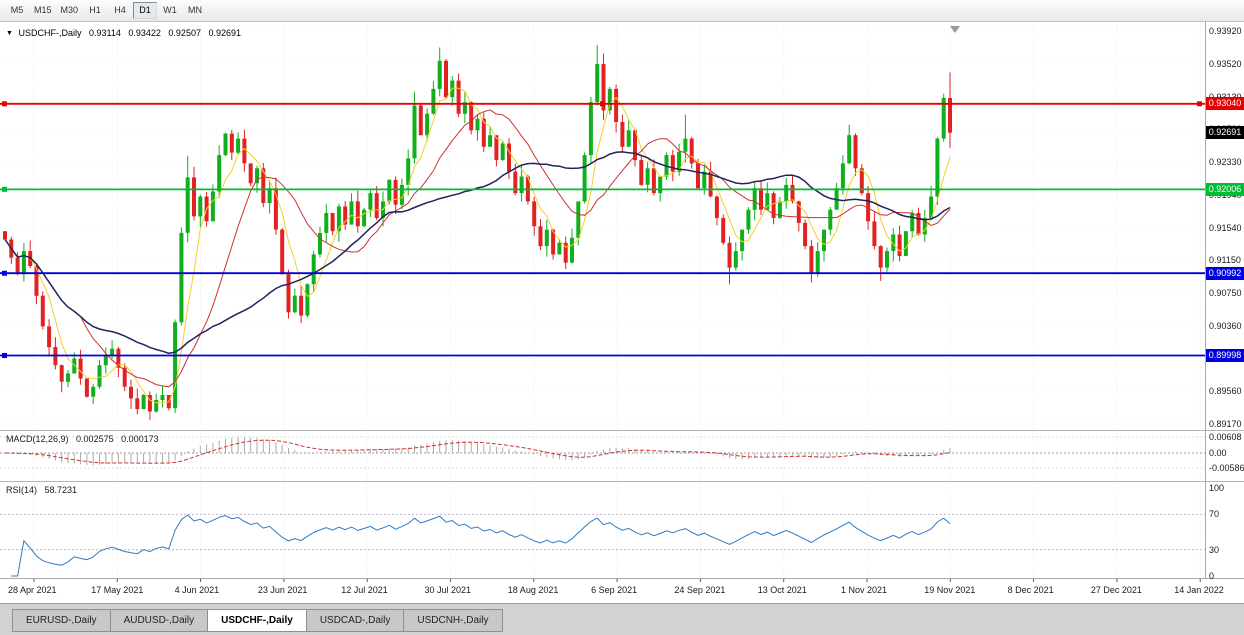 The width and height of the screenshot is (1244, 635). What do you see at coordinates (1225, 104) in the screenshot?
I see `hline-price-tag-0.93040: 0.93040` at bounding box center [1225, 104].